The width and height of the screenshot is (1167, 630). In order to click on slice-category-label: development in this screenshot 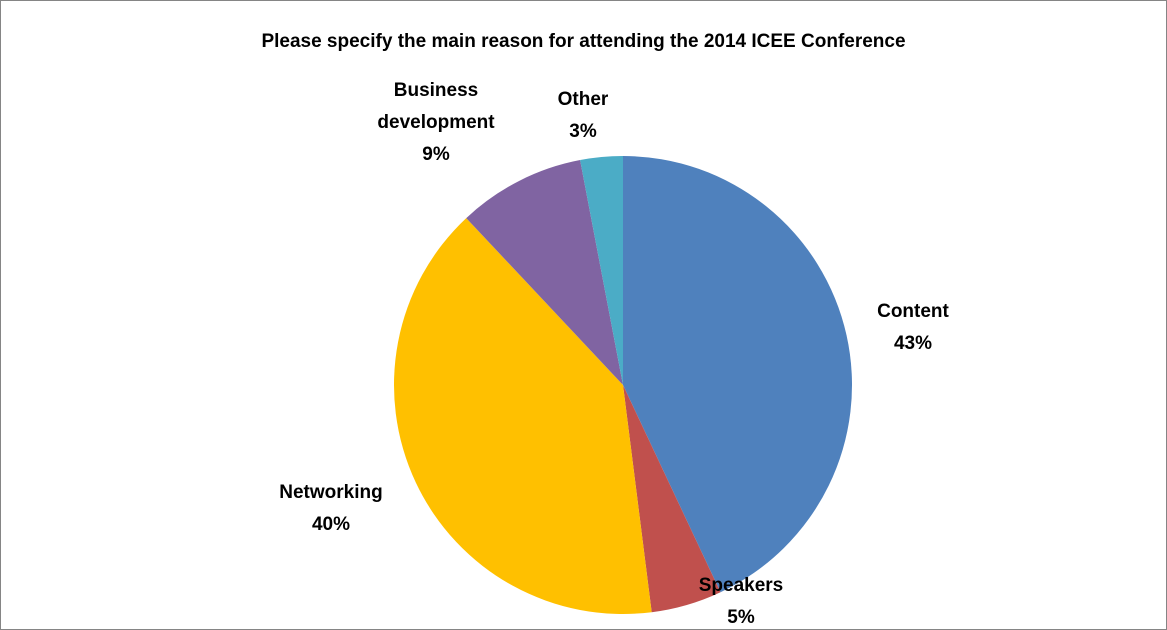, I will do `click(436, 122)`.